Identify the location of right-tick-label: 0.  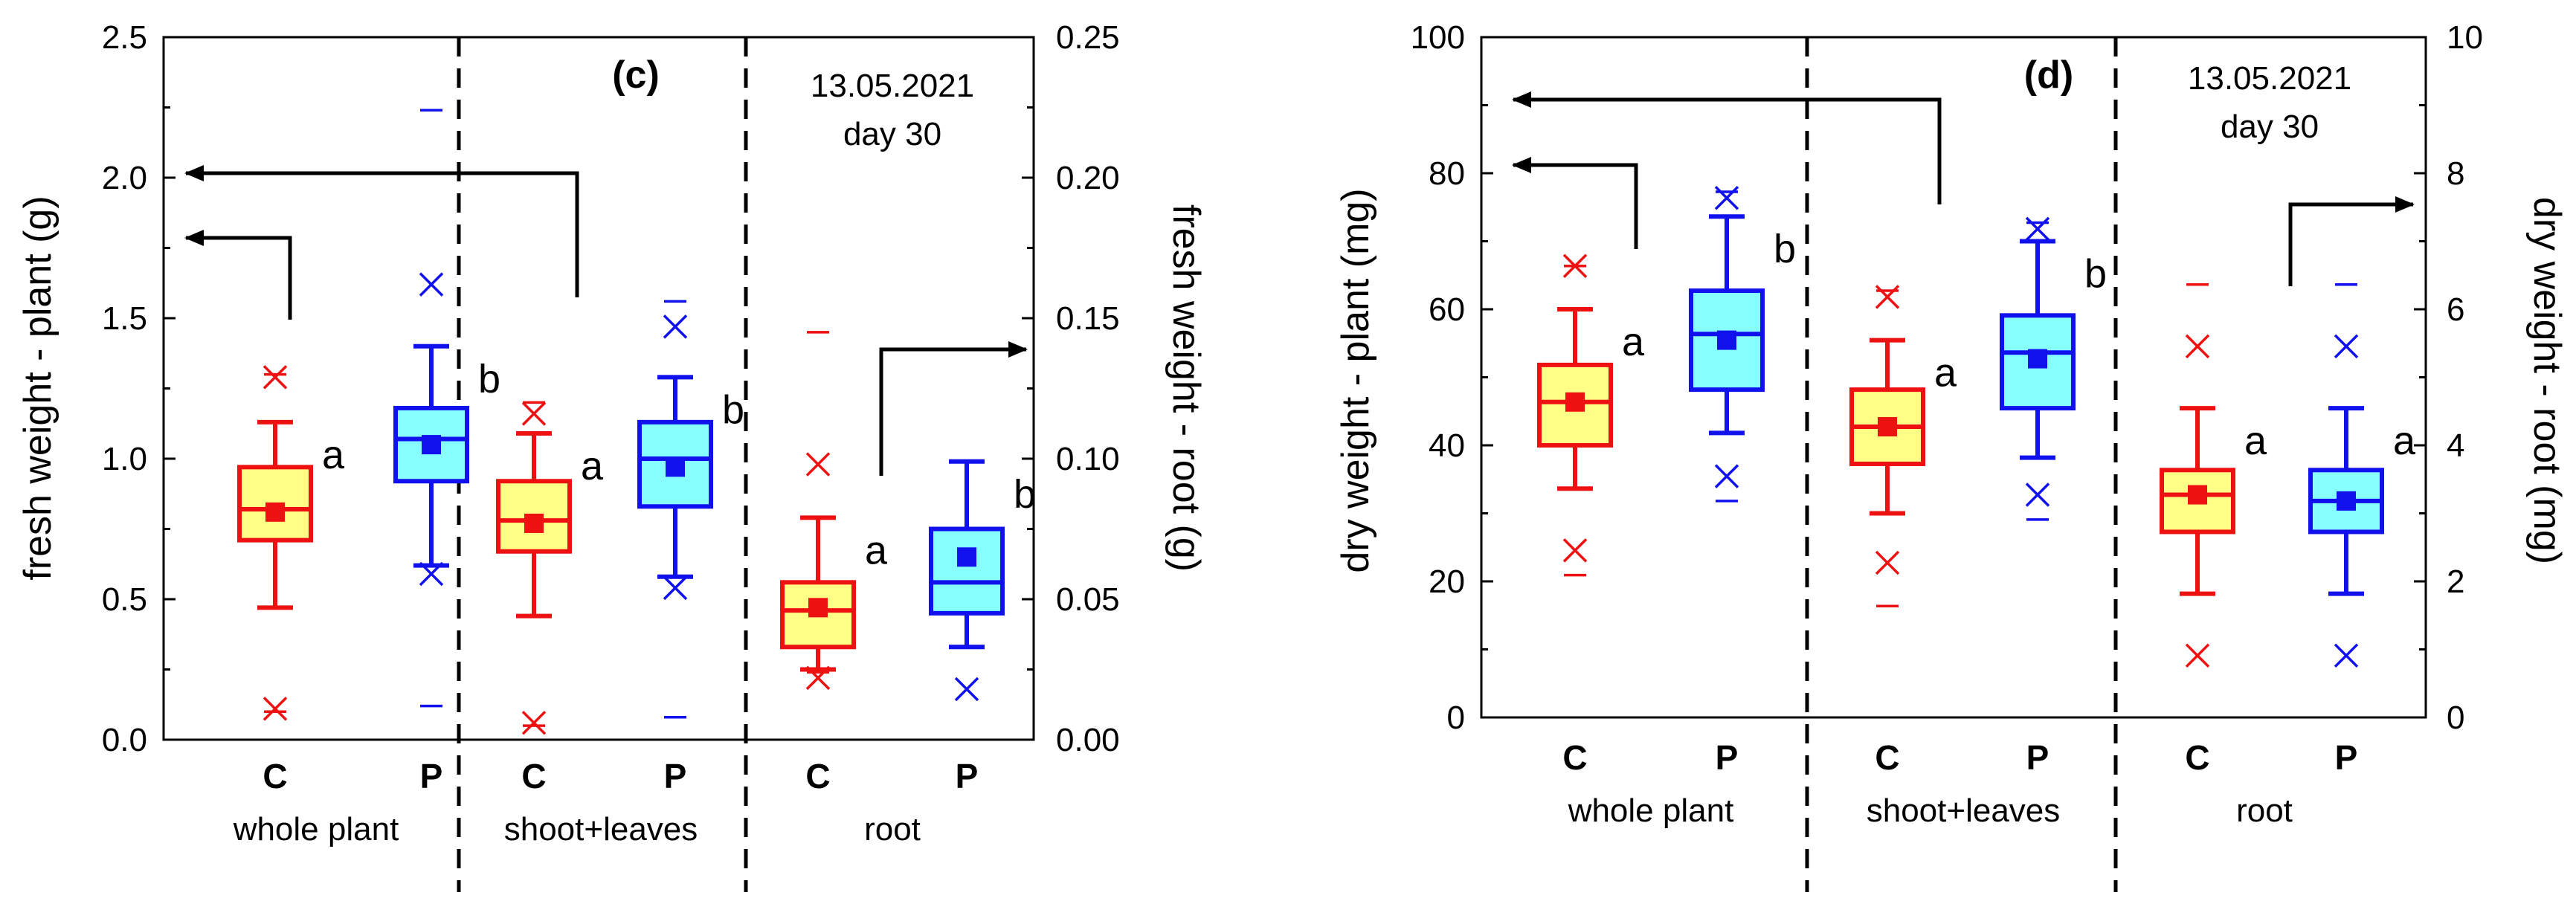
(2455, 718).